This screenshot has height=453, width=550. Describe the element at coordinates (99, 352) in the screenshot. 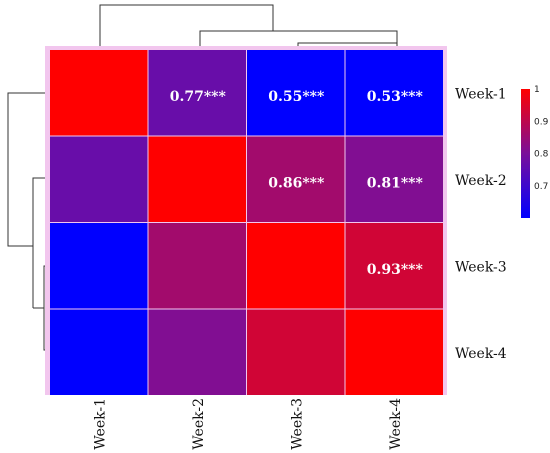

I see `heatmap-cell-r4-c1` at that location.